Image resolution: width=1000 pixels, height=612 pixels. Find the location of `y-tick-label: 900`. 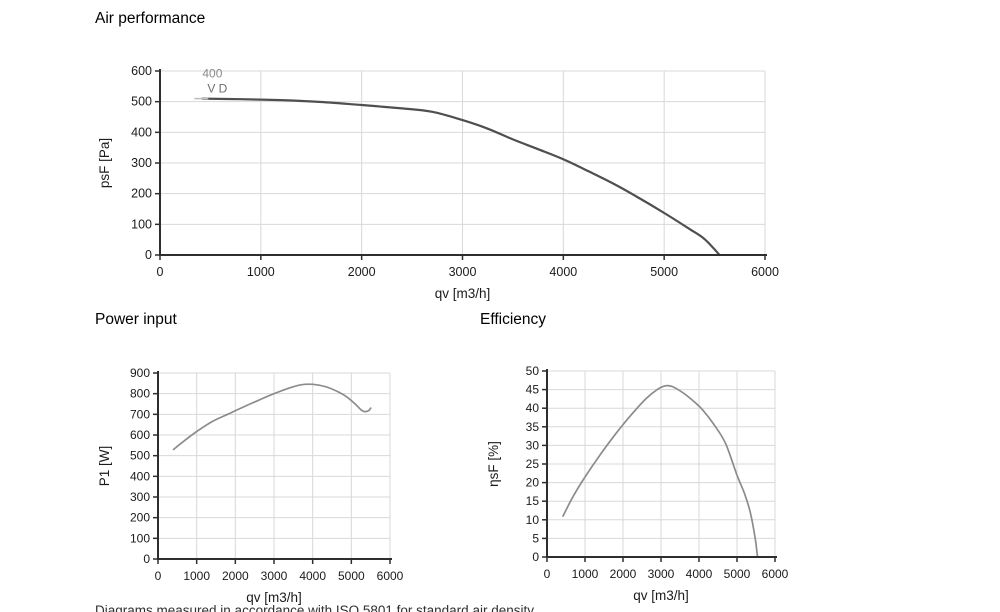

y-tick-label: 900 is located at coordinates (140, 373).